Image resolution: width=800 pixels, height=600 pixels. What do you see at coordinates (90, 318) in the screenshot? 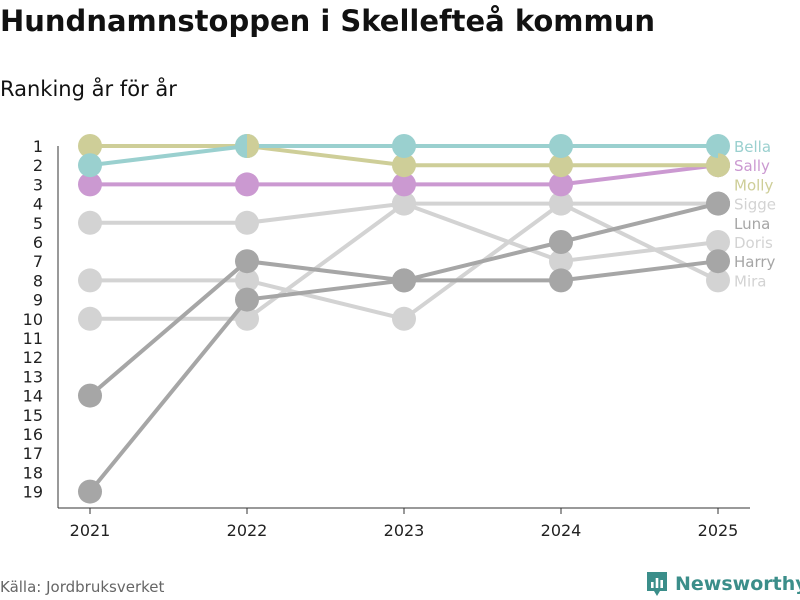
I see `point-doris-2021` at bounding box center [90, 318].